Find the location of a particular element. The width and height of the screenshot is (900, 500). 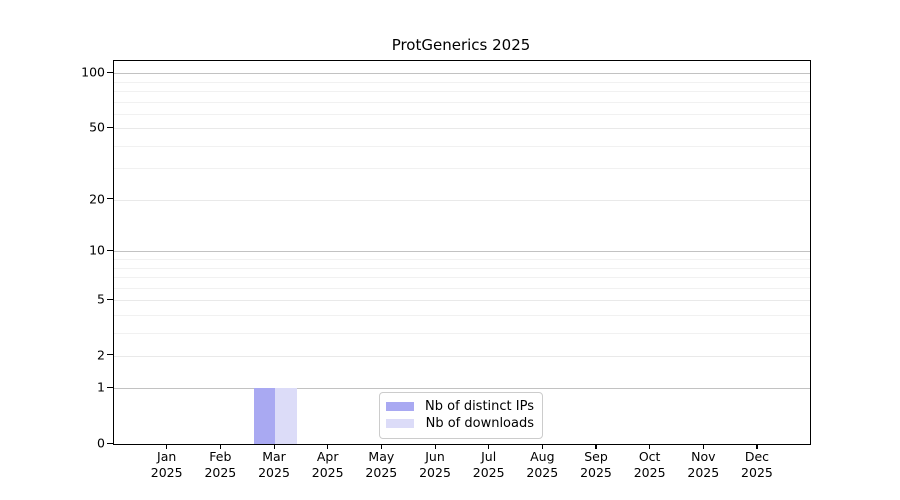

legend-label: Nb of distinct IPs is located at coordinates (479, 406).